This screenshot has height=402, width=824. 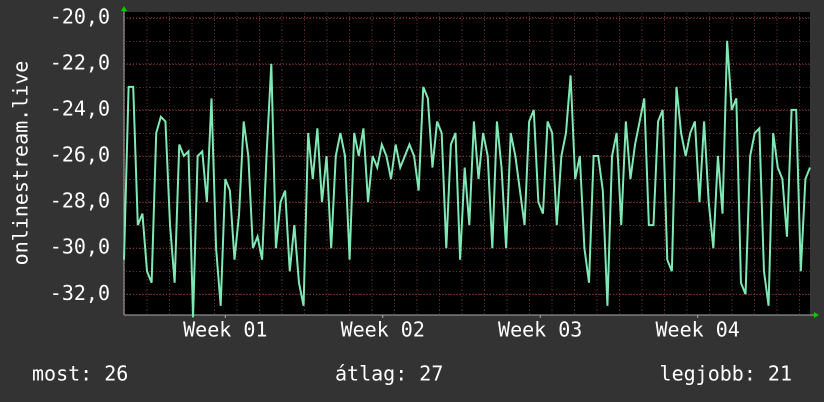 I want to click on x-tick-label: Week 02, so click(x=383, y=330).